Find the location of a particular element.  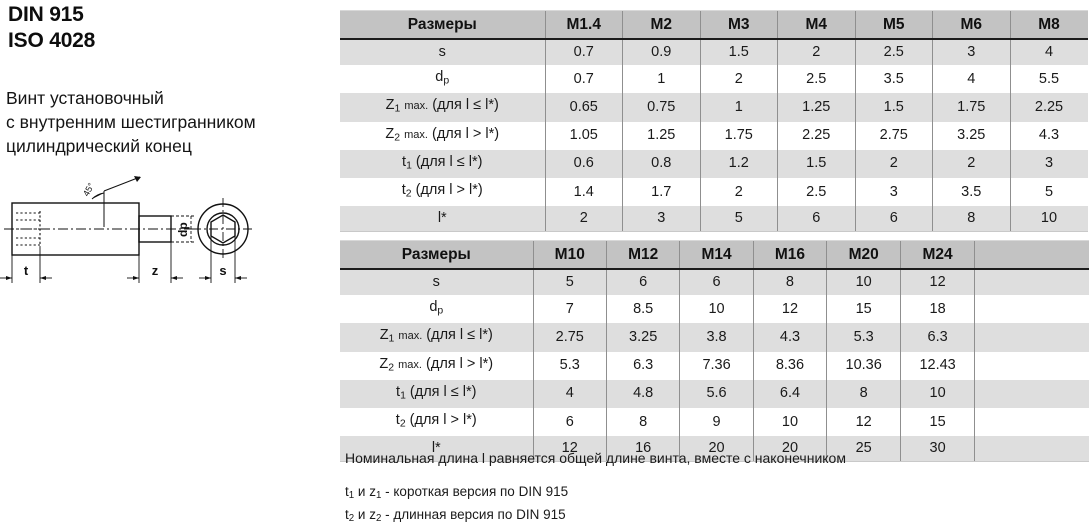

cell-m2: 0.8 is located at coordinates (661, 164).